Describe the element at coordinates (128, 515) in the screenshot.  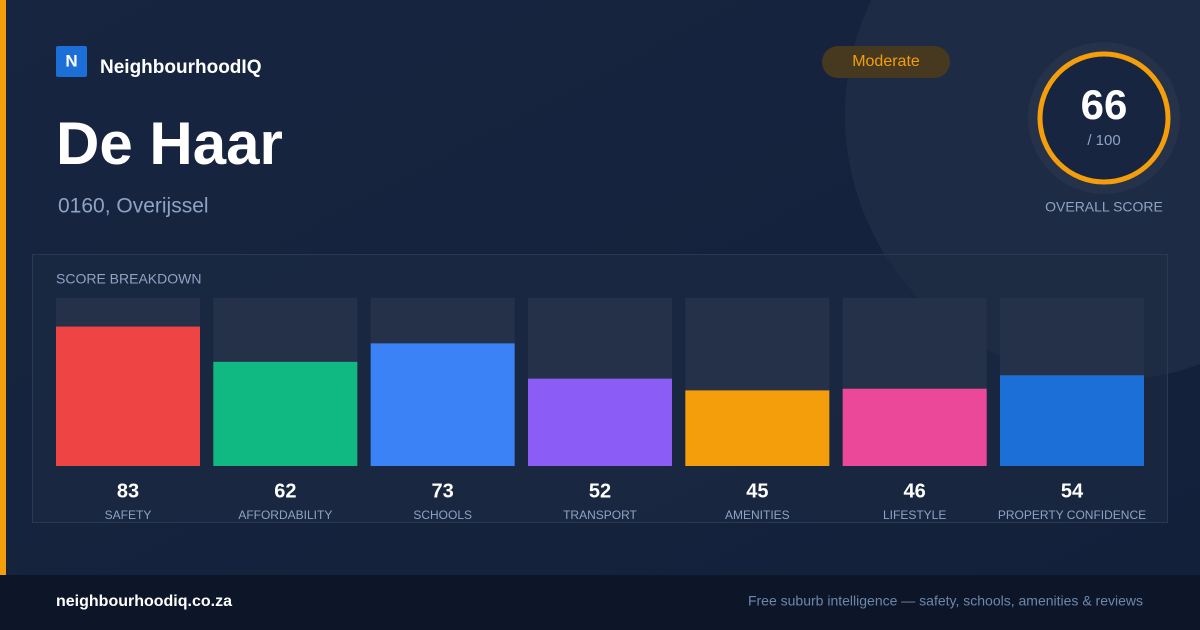
I see `category-label: SAFETY` at that location.